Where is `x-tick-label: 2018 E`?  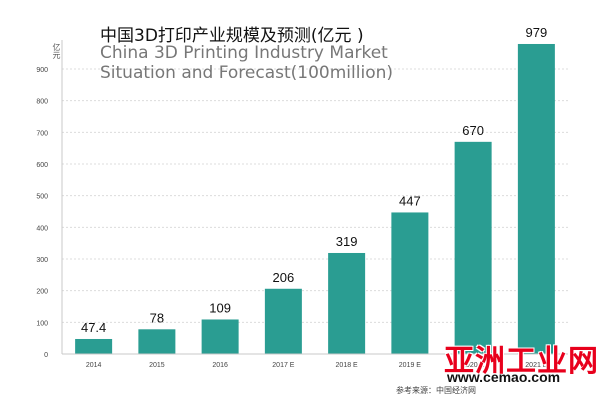
x-tick-label: 2018 E is located at coordinates (347, 365).